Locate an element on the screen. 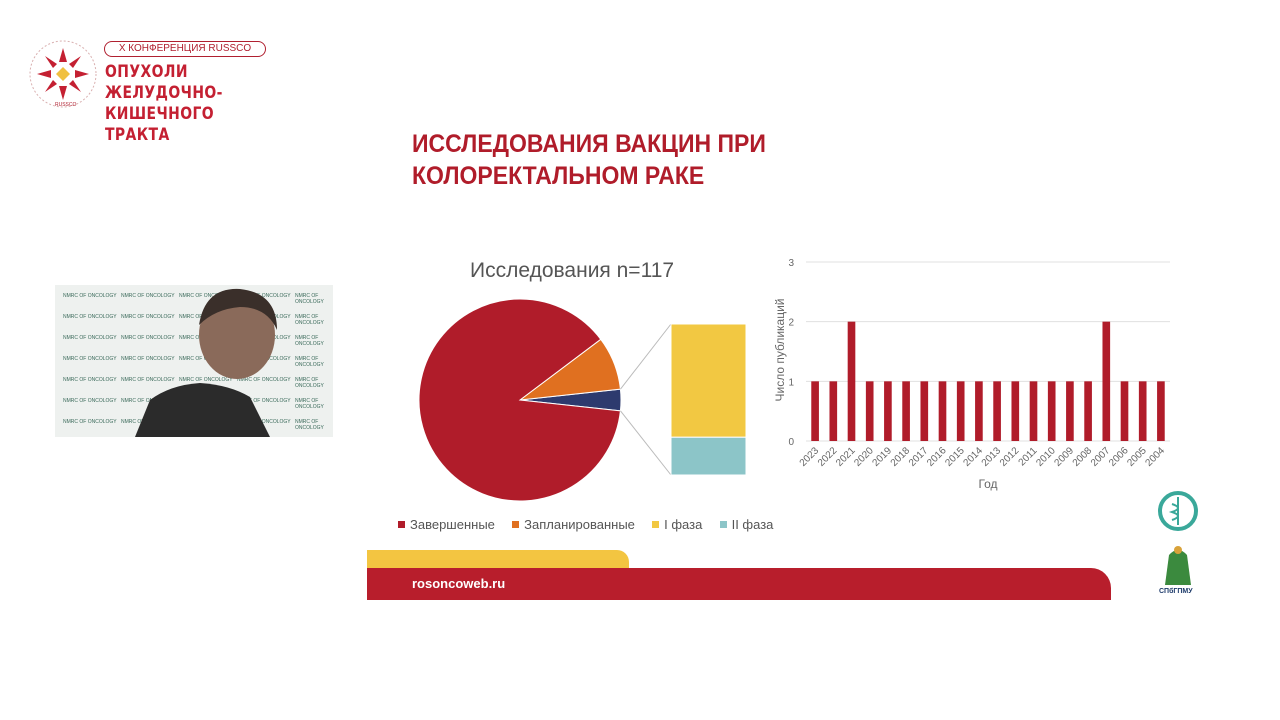 This screenshot has width=1280, height=720. x-tick-label: 2011 is located at coordinates (1028, 456).